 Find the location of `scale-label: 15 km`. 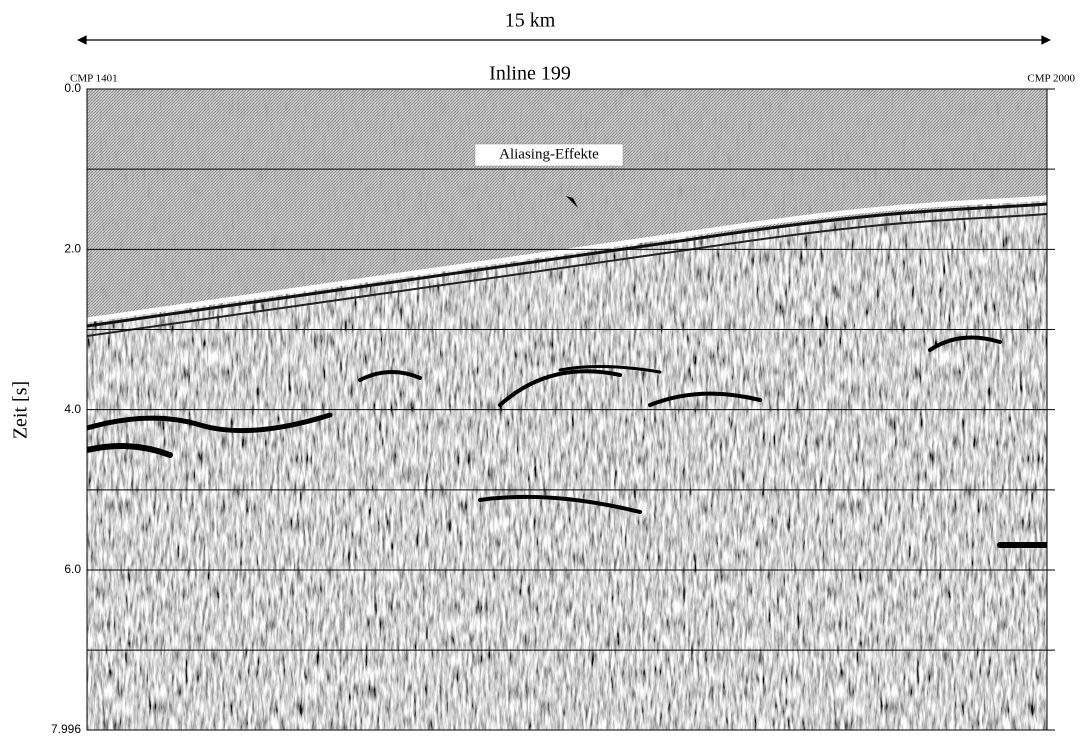

scale-label: 15 km is located at coordinates (530, 21).